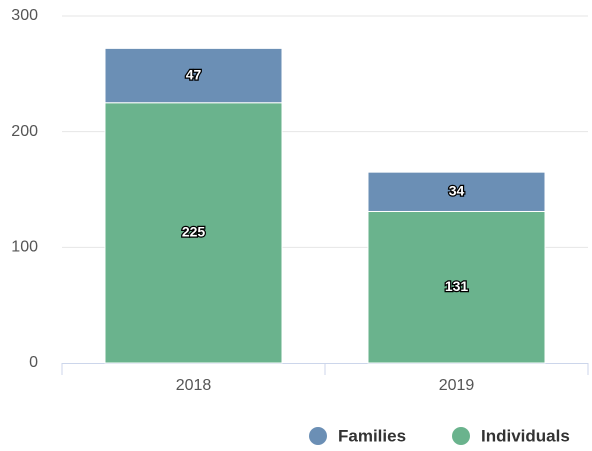  What do you see at coordinates (525, 435) in the screenshot?
I see `legend-label: Individuals` at bounding box center [525, 435].